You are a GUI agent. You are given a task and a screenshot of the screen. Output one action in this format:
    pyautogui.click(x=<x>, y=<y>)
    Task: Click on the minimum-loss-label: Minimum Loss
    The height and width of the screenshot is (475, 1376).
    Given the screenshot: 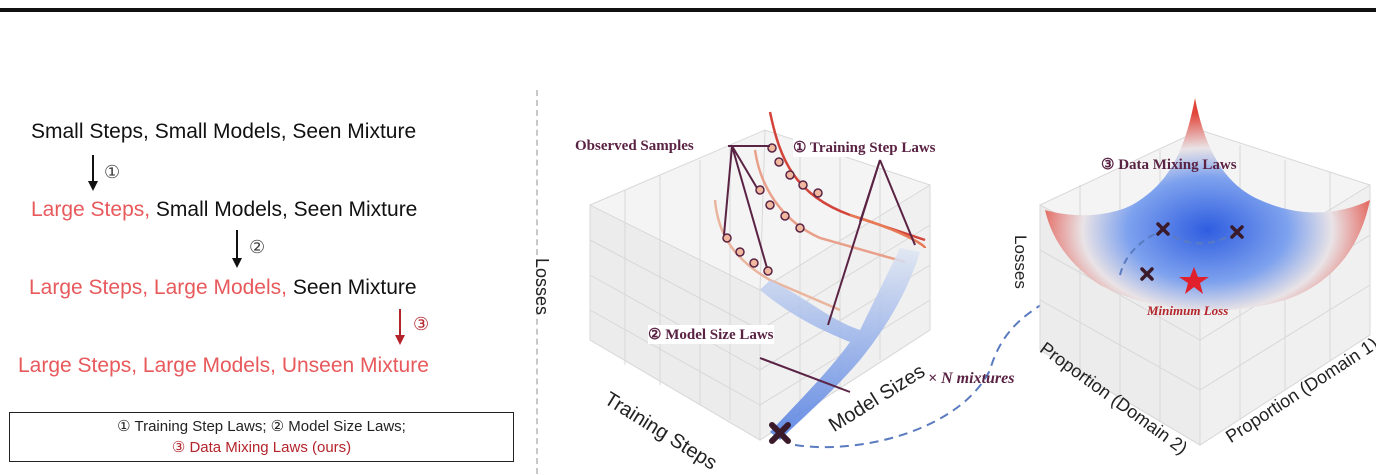 What is the action you would take?
    pyautogui.click(x=1188, y=310)
    